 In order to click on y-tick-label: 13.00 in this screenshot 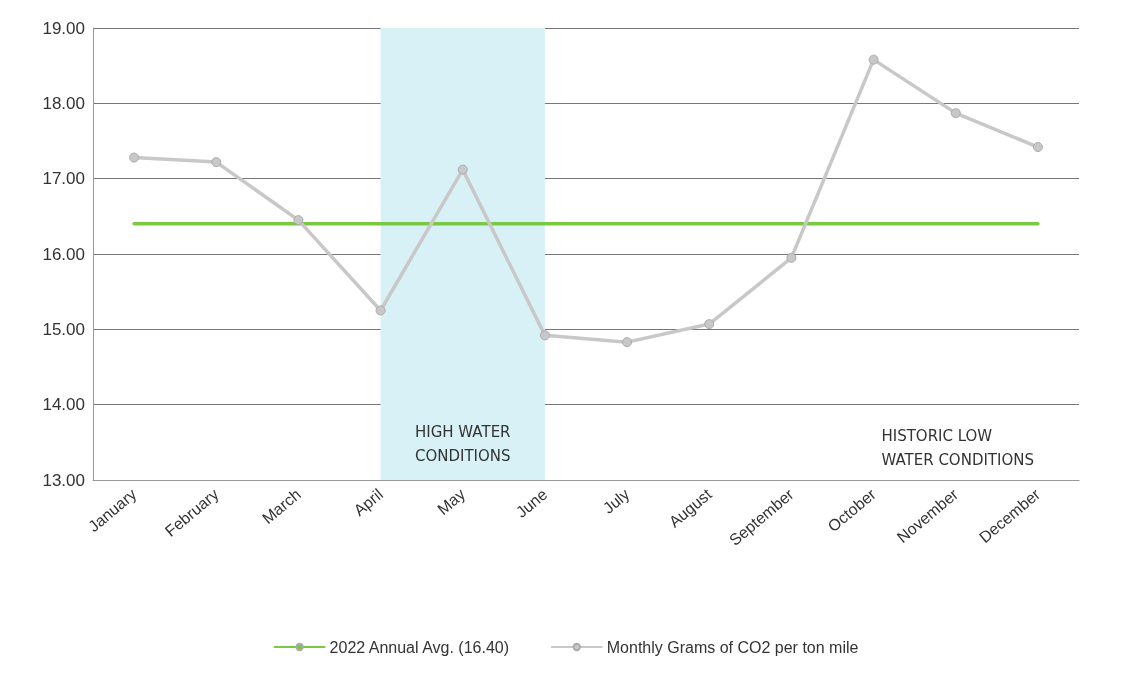, I will do `click(63, 480)`.